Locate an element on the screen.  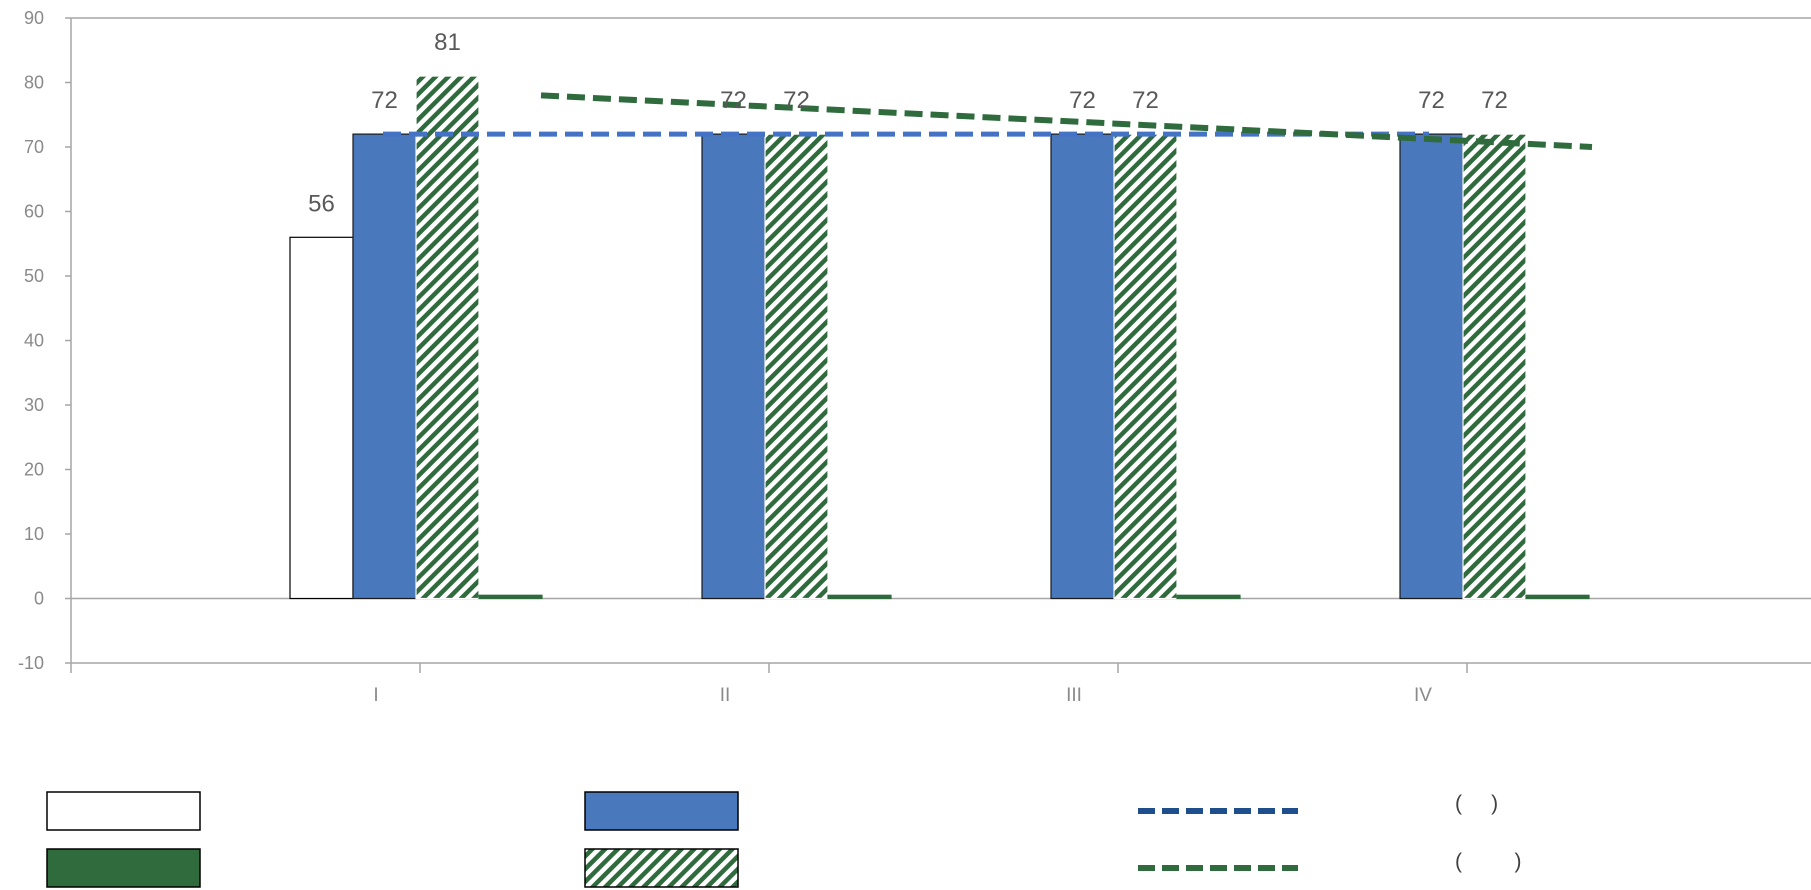
y-tick-label: 0 is located at coordinates (39, 599).